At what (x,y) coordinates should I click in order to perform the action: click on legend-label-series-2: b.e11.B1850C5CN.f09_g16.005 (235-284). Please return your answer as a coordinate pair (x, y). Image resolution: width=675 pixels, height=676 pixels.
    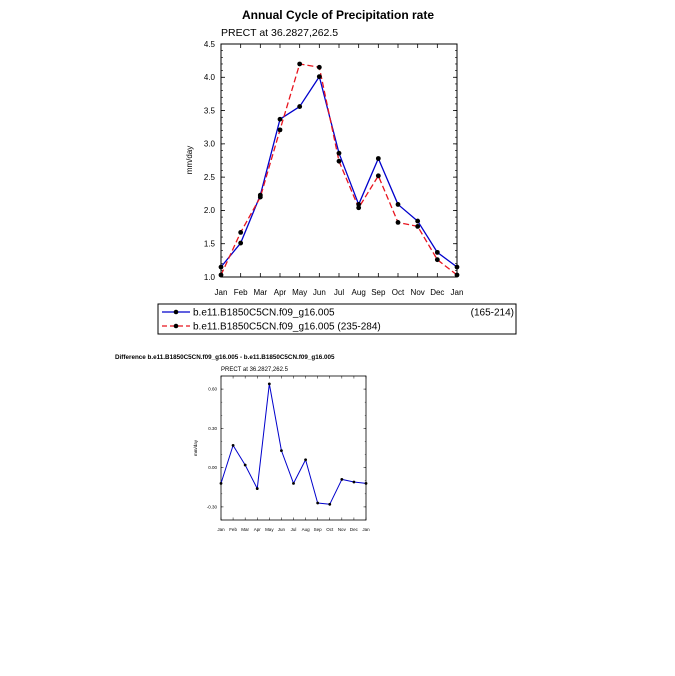
    Looking at the image, I should click on (287, 327).